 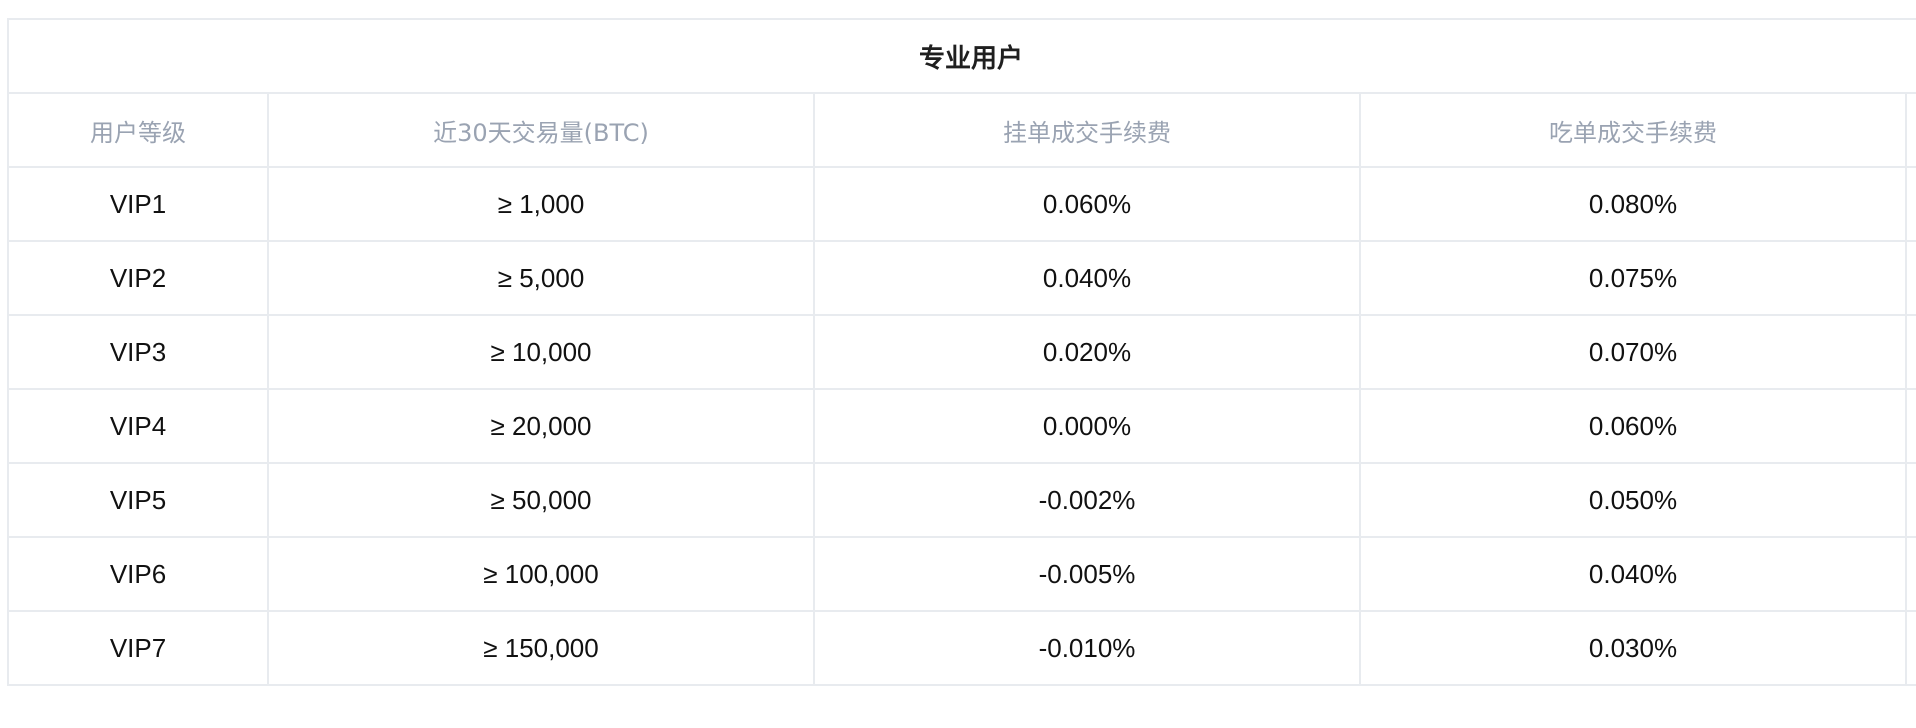 What do you see at coordinates (1633, 574) in the screenshot?
I see `cell-taker-fee: 0.040%` at bounding box center [1633, 574].